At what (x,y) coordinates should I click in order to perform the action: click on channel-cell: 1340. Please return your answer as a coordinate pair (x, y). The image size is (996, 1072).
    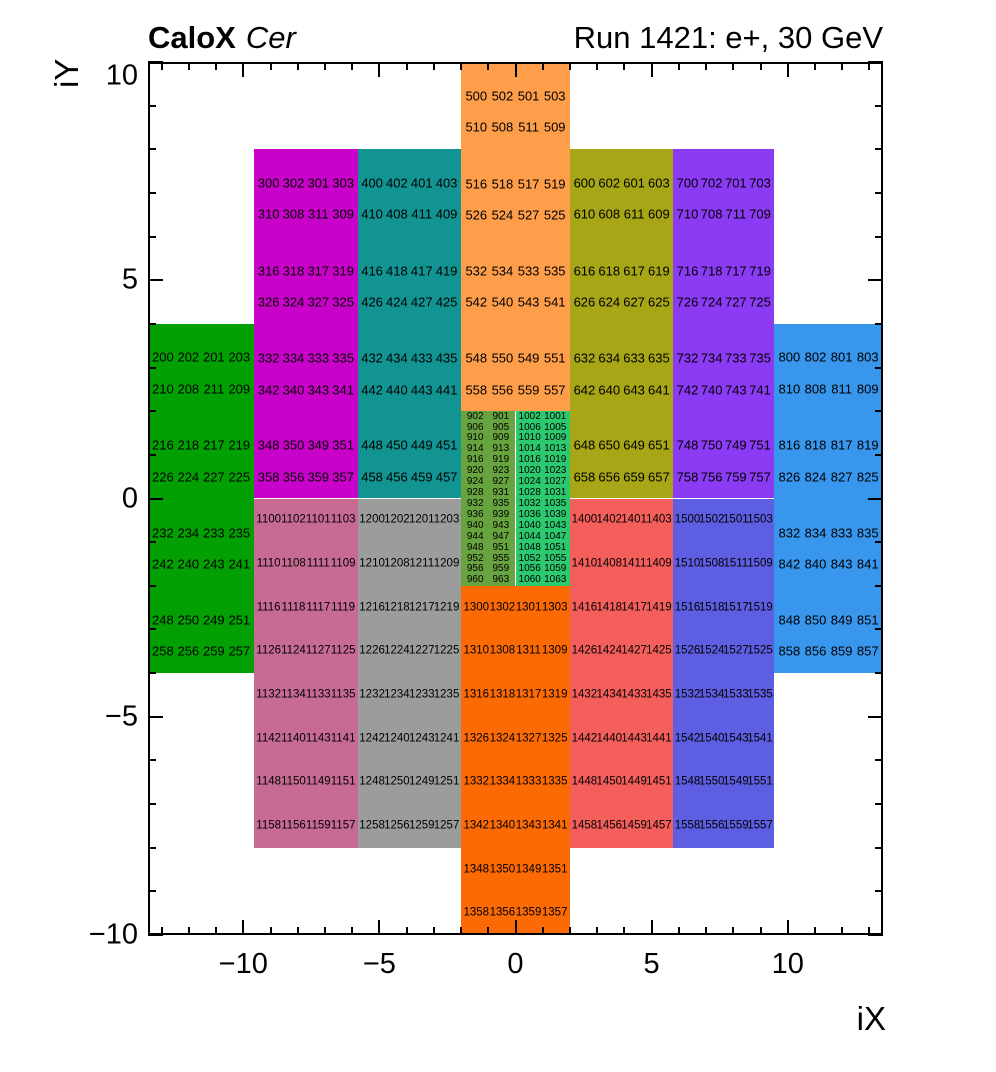
    Looking at the image, I should click on (502, 825).